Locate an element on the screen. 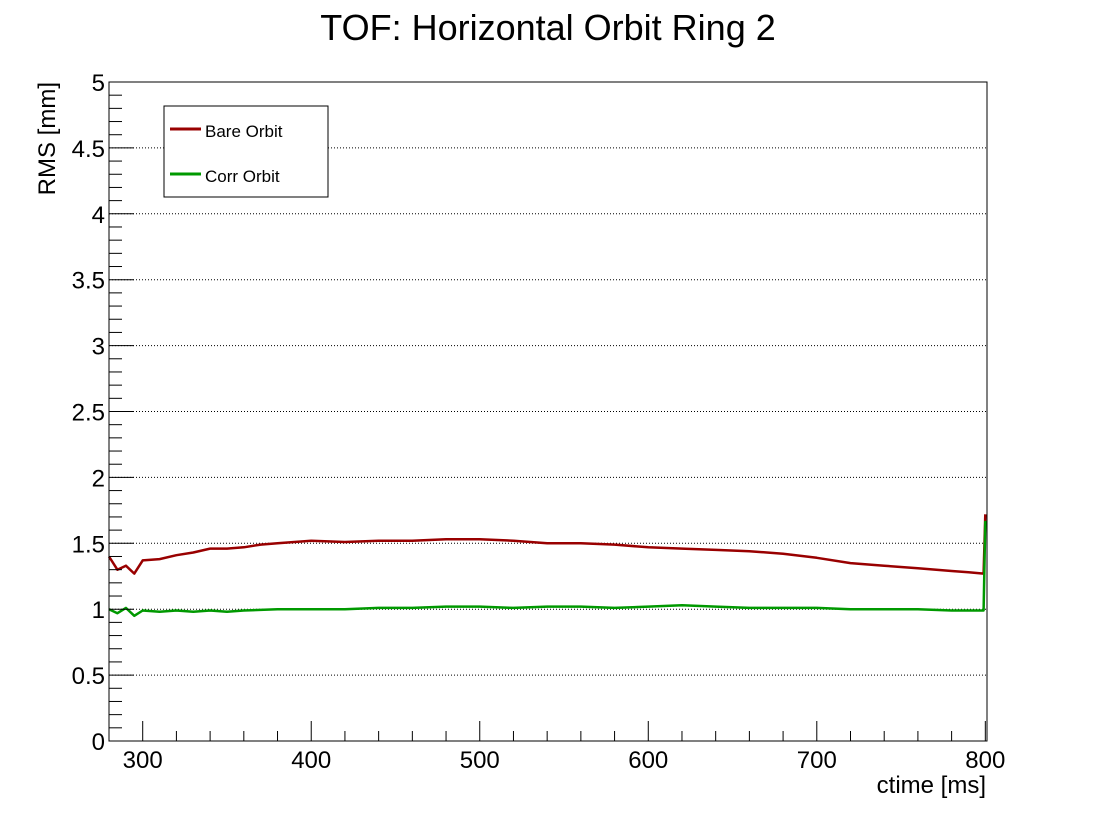 The image size is (1096, 822). y-tick-label: 4.5 is located at coordinates (88, 149).